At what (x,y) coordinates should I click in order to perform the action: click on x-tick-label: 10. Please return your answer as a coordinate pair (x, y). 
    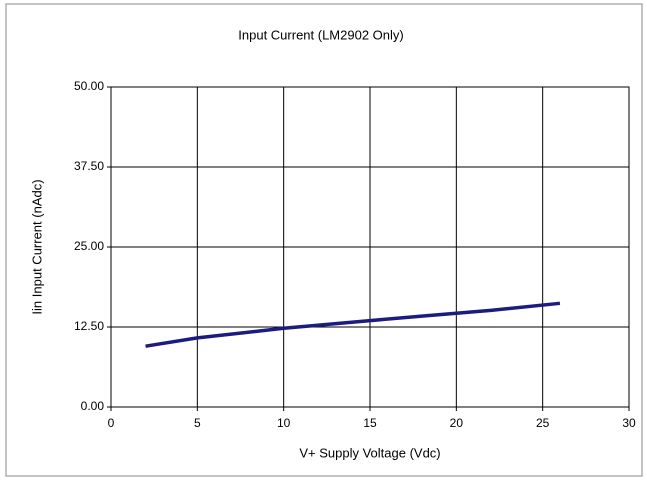
    Looking at the image, I should click on (284, 423).